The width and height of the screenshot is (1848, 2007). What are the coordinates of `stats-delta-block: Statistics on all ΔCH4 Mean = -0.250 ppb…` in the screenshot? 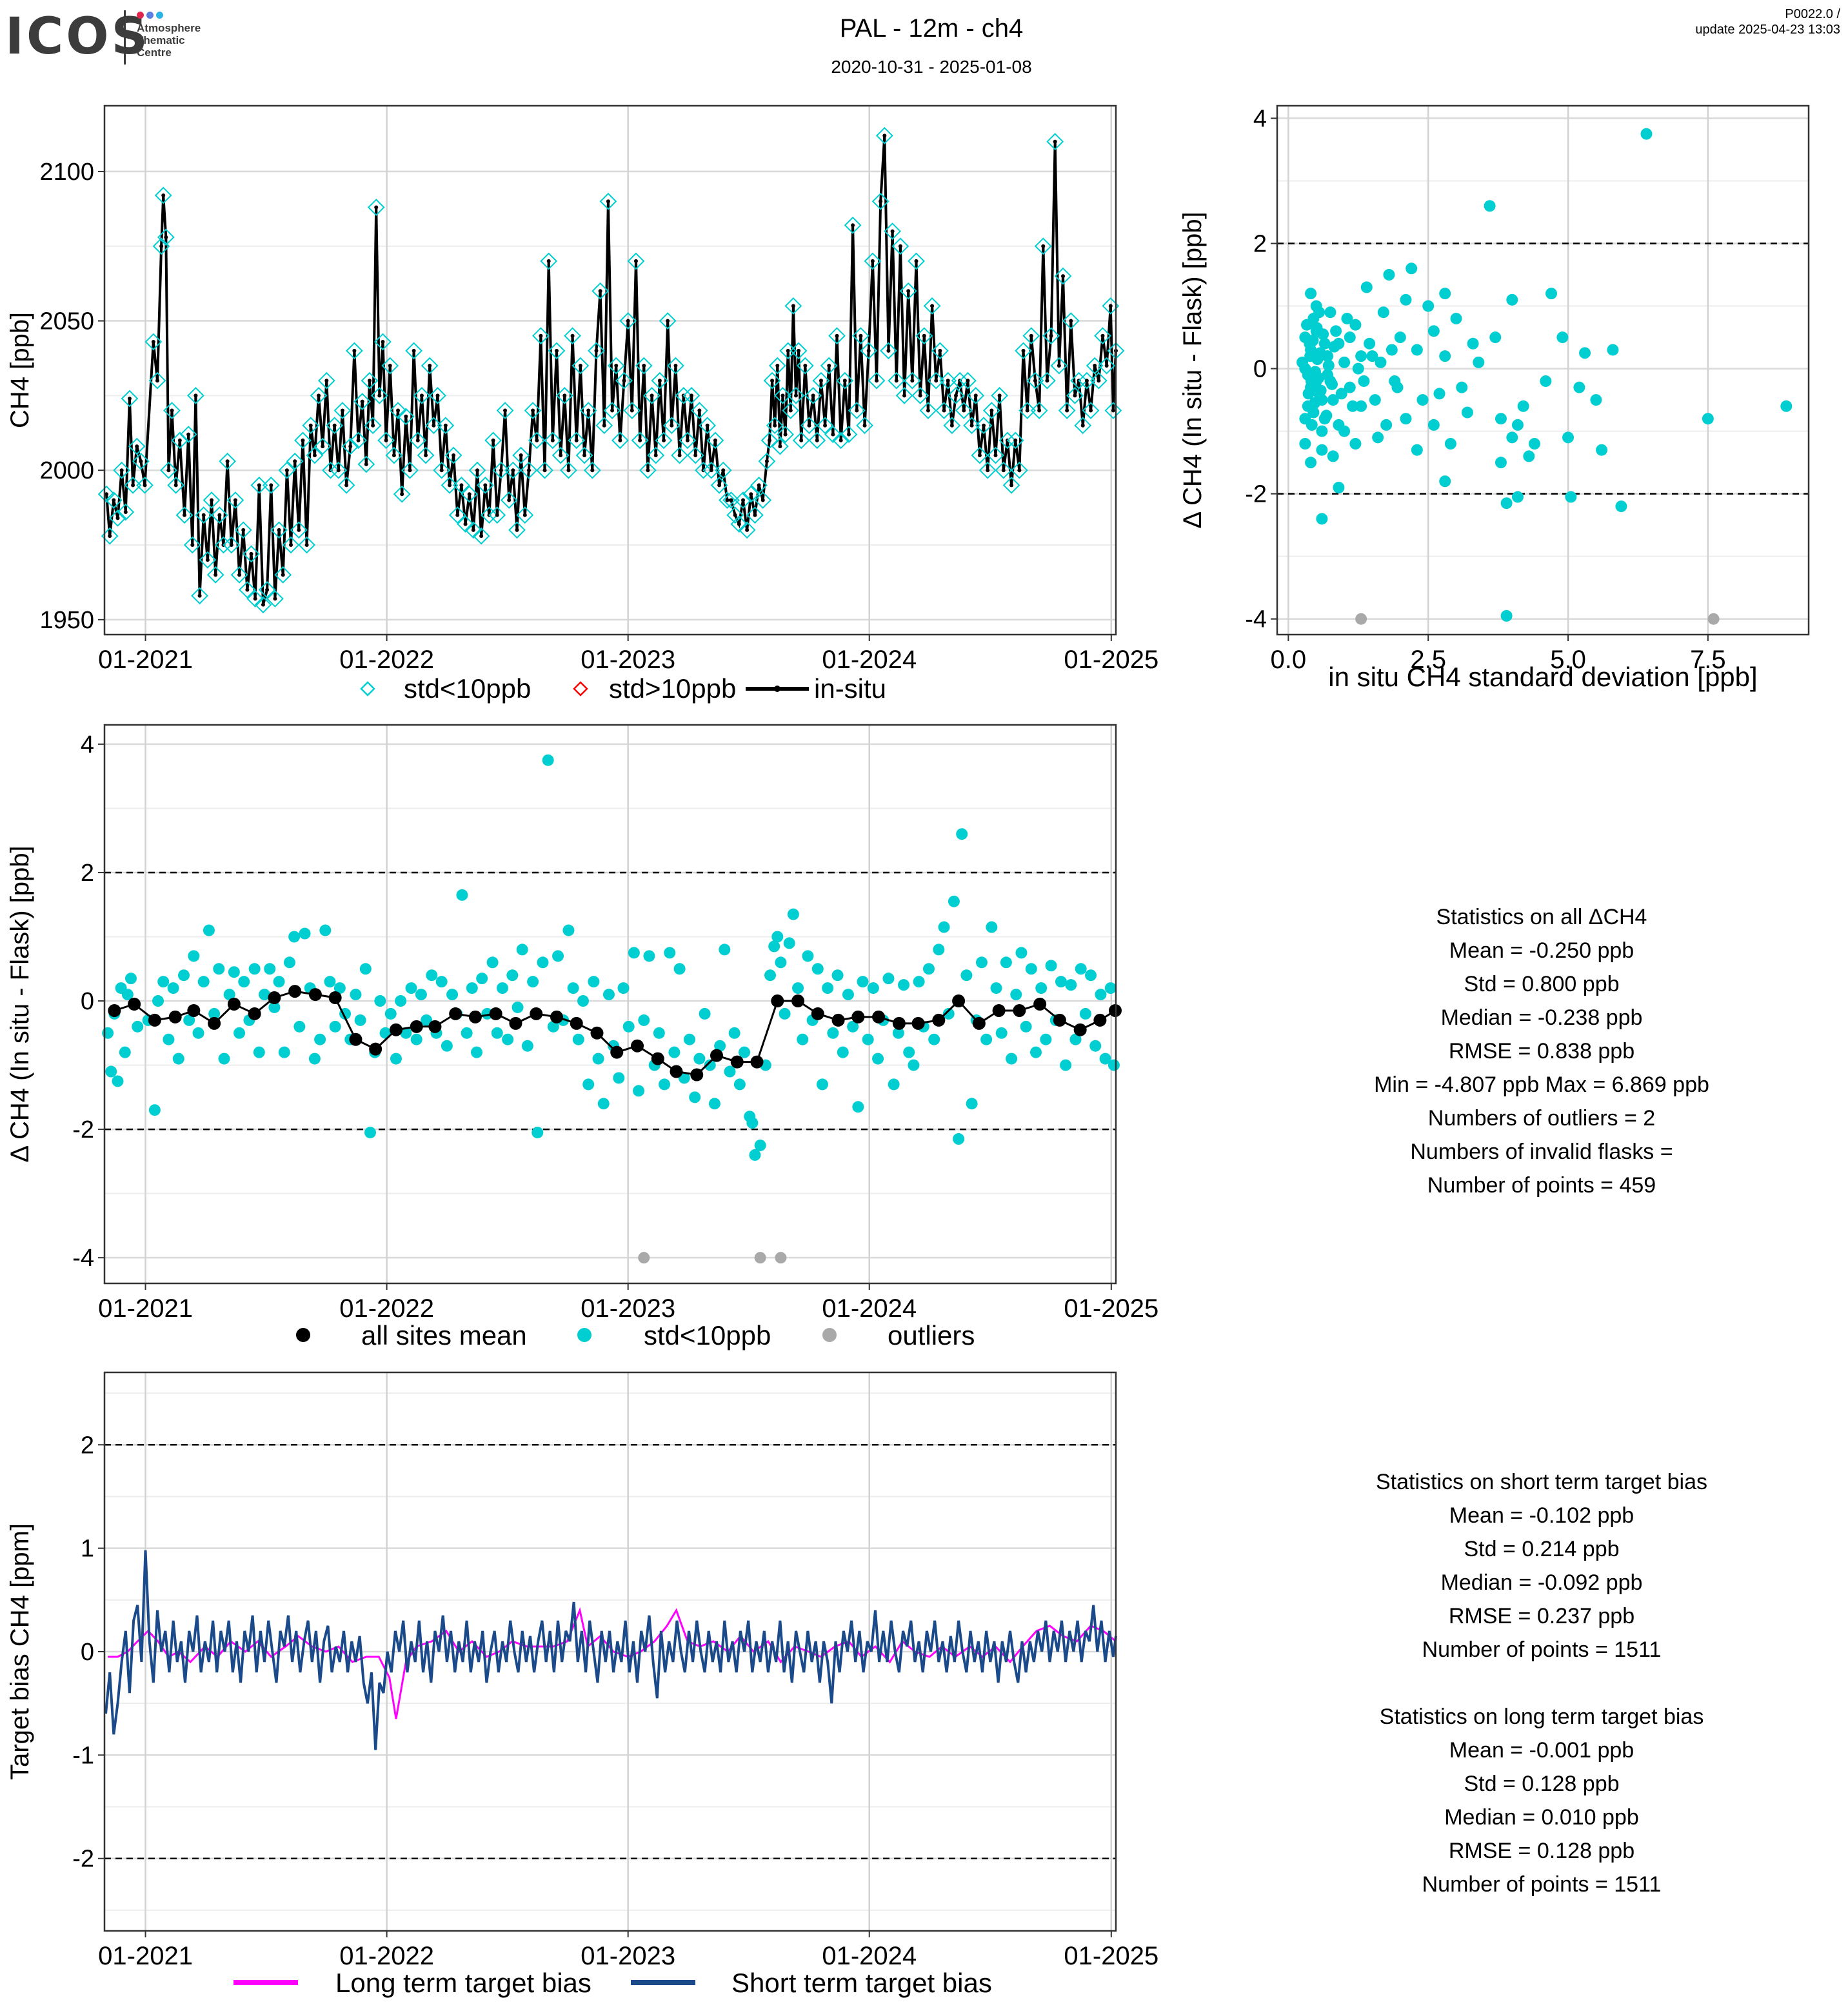 It's located at (1542, 1051).